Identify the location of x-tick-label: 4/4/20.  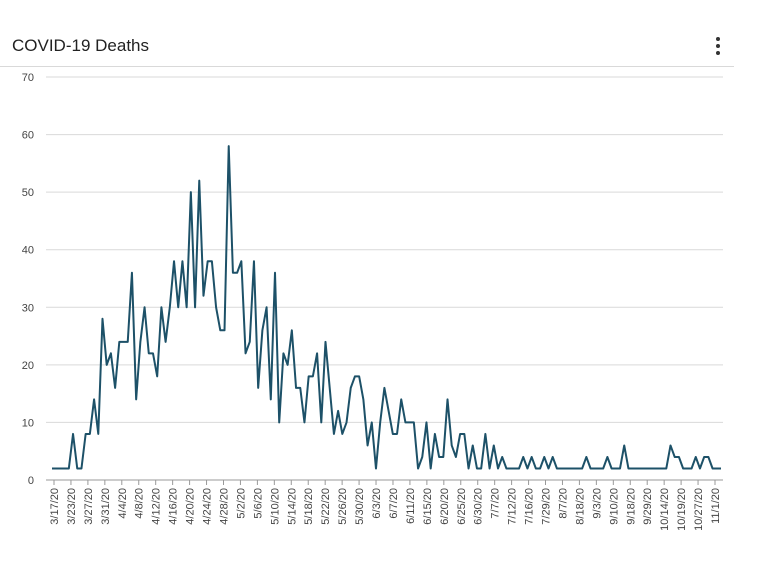
(123, 503).